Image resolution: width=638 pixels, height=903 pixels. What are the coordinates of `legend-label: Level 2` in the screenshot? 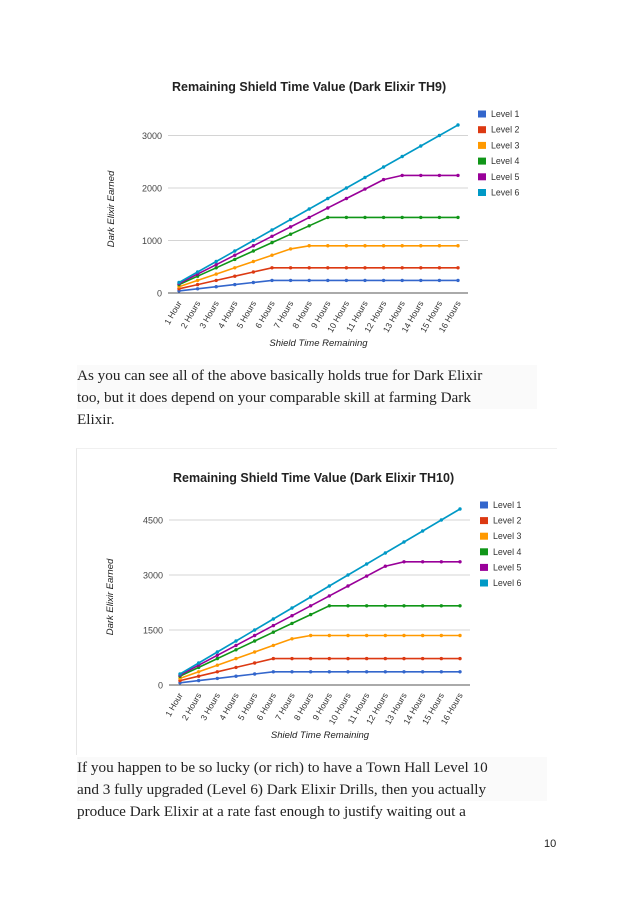 It's located at (505, 130).